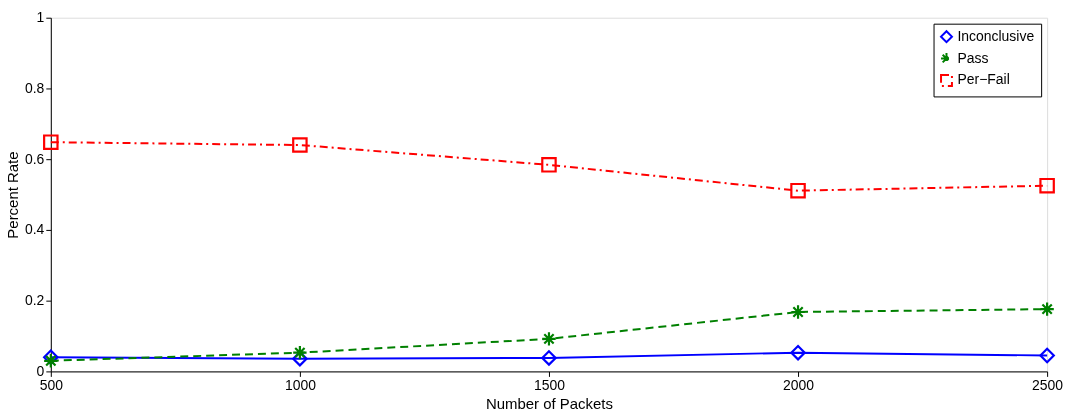 The image size is (1078, 420). What do you see at coordinates (51, 384) in the screenshot?
I see `x-tick-label: 500` at bounding box center [51, 384].